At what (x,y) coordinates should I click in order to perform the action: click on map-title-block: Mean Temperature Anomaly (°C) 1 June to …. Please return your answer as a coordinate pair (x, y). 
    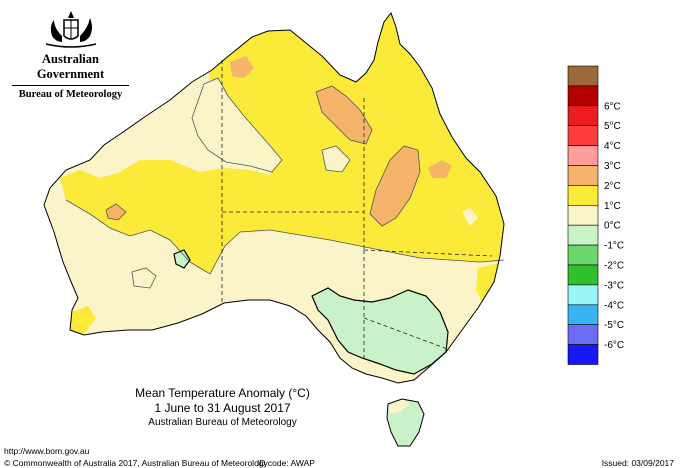
    Looking at the image, I should click on (222, 408).